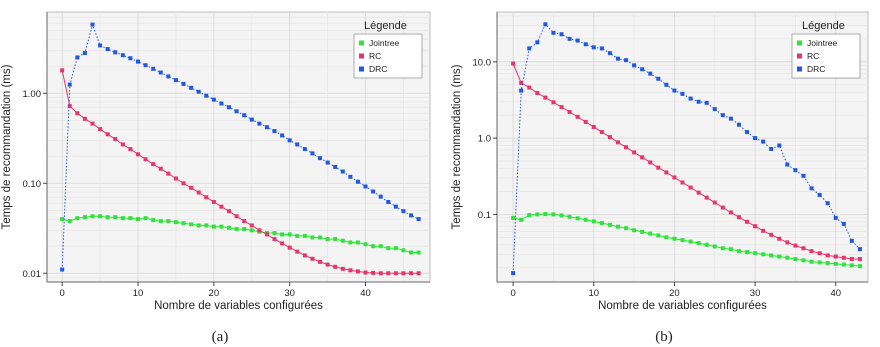 The width and height of the screenshot is (880, 347). Describe the element at coordinates (664, 337) in the screenshot. I see `subfigure-caption: (b)` at that location.